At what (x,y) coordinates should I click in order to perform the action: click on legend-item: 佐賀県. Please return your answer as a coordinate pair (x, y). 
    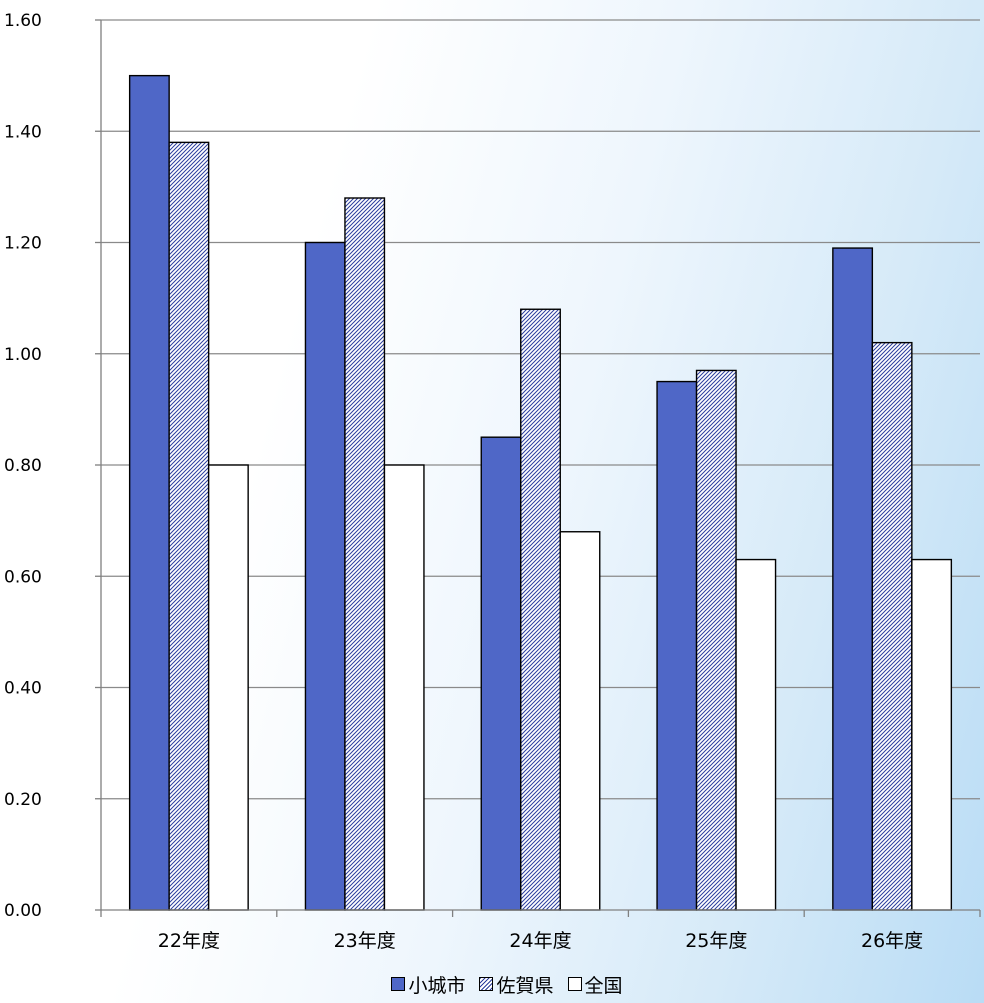
    Looking at the image, I should click on (516, 984).